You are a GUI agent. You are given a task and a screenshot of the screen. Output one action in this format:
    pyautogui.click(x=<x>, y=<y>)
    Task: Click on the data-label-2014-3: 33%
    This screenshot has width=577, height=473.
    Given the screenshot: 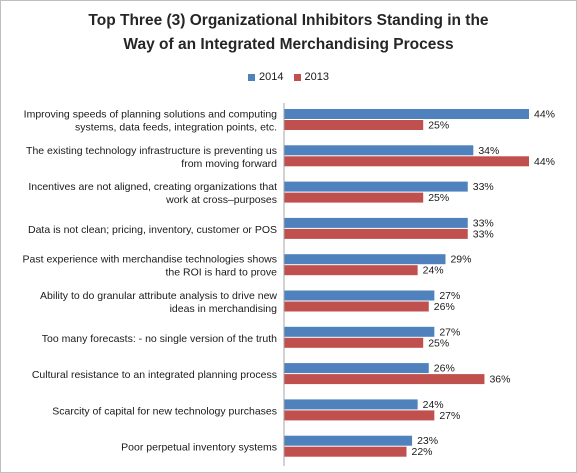 What is the action you would take?
    pyautogui.click(x=483, y=187)
    